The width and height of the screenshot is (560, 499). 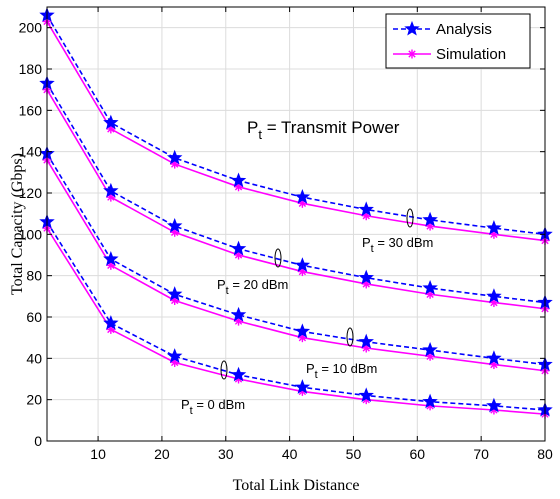 What do you see at coordinates (348, 368) in the screenshot?
I see `label-10dbm-rest: = 10 dBm` at bounding box center [348, 368].